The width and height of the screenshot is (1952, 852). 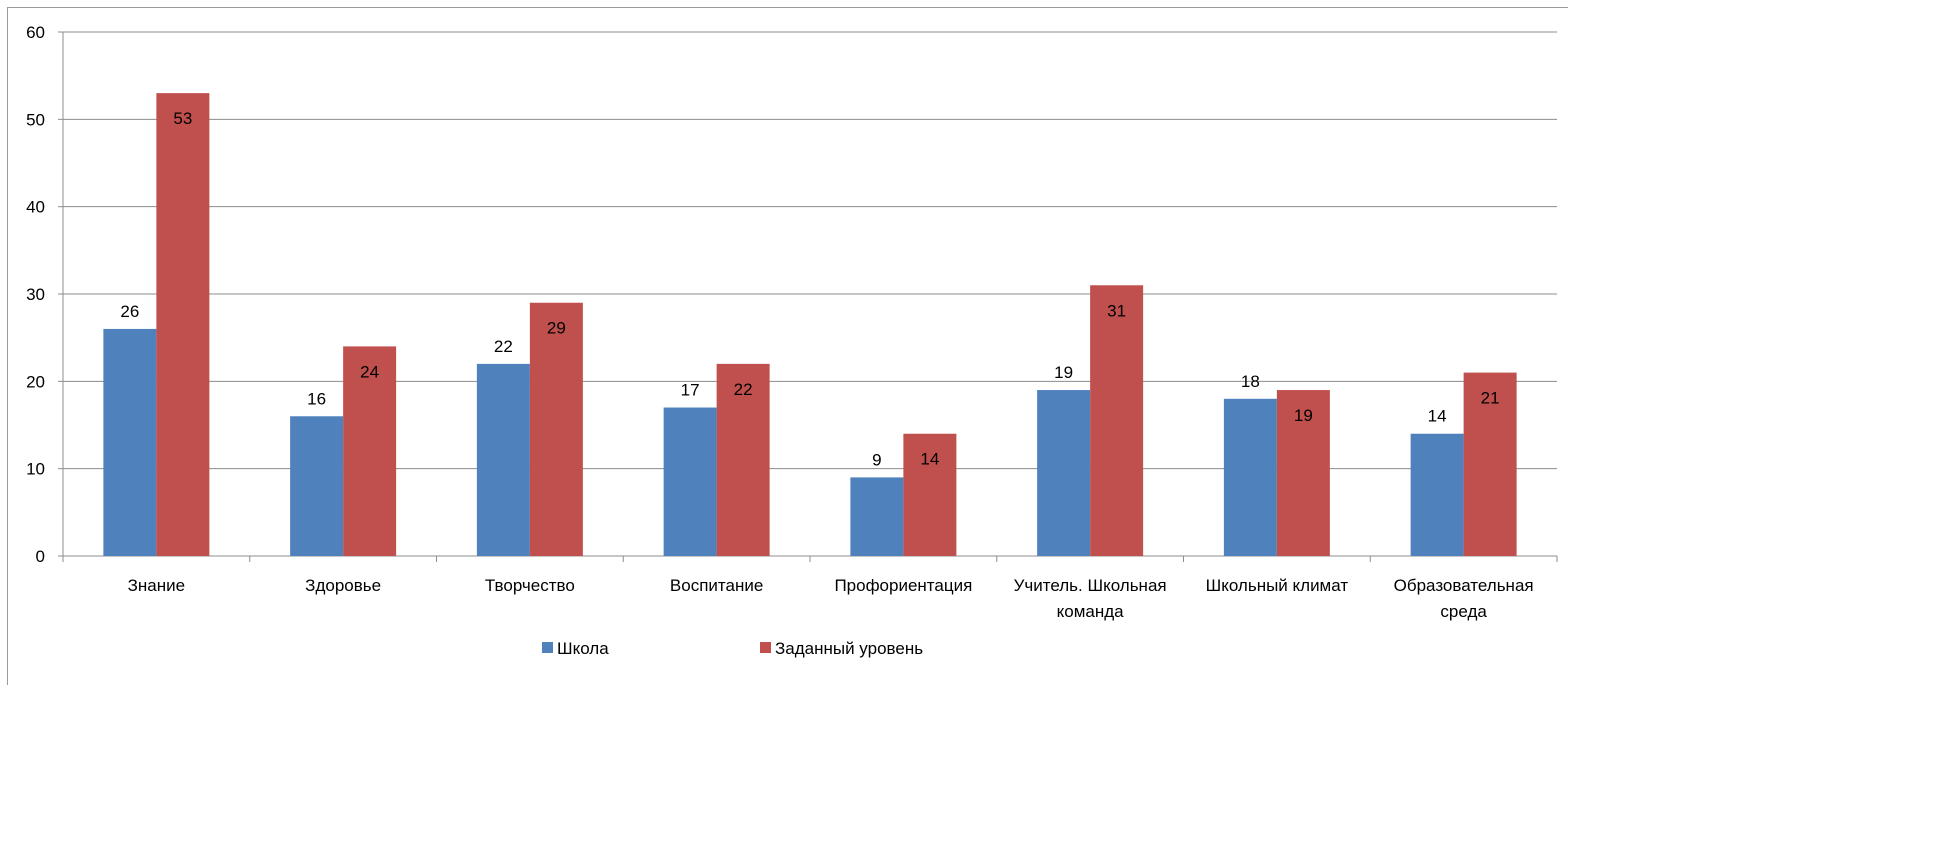 What do you see at coordinates (903, 585) in the screenshot?
I see `x-category-label: Профориентация` at bounding box center [903, 585].